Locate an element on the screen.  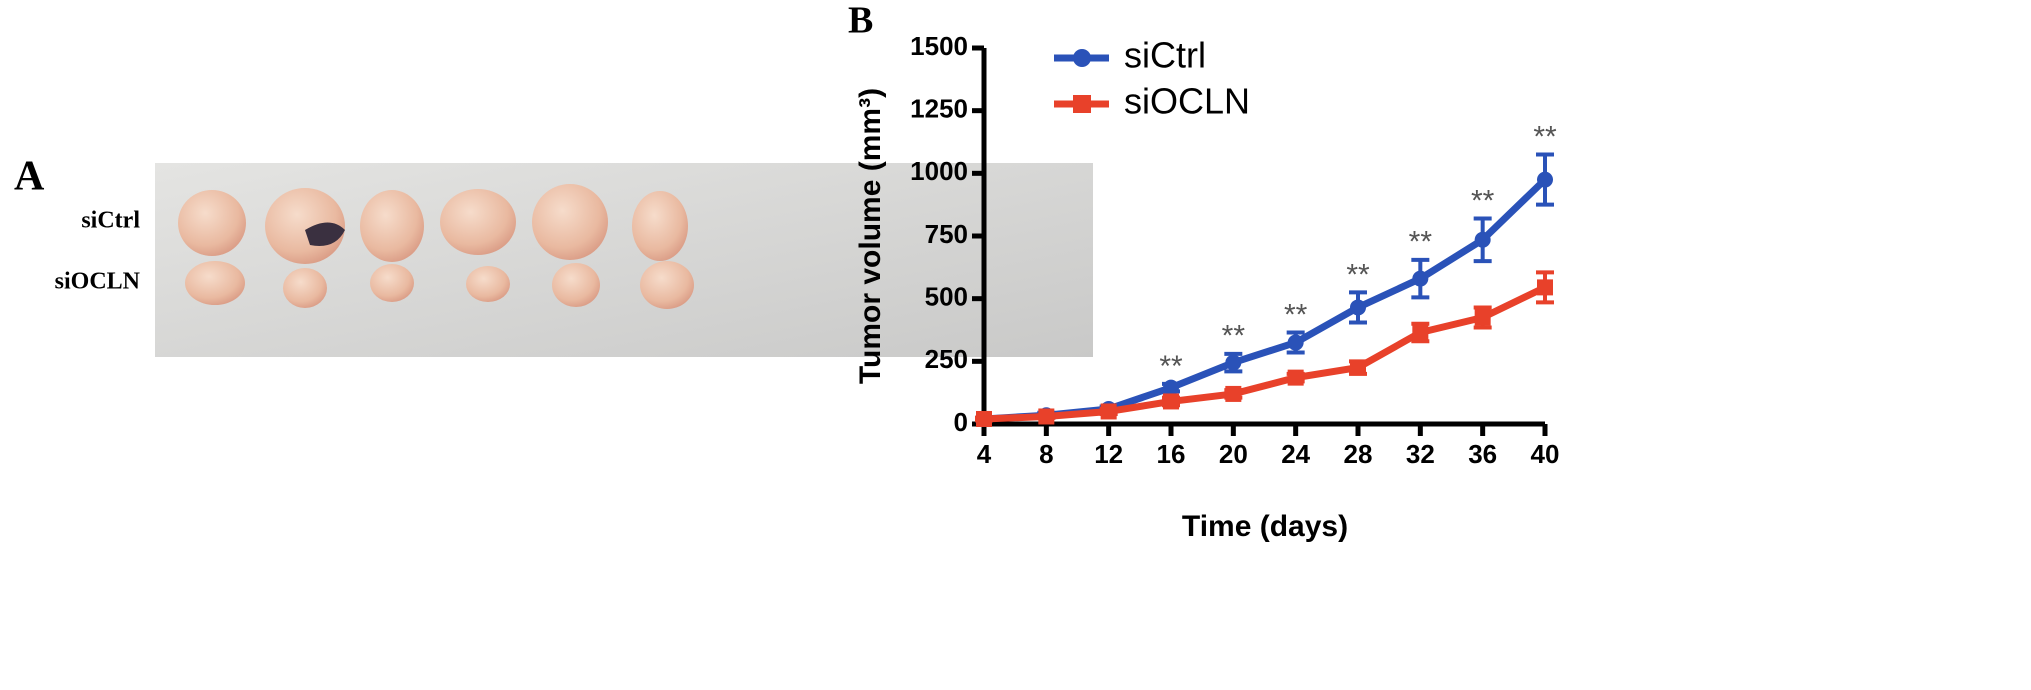
x-tick-label: 36 is located at coordinates (1482, 454).